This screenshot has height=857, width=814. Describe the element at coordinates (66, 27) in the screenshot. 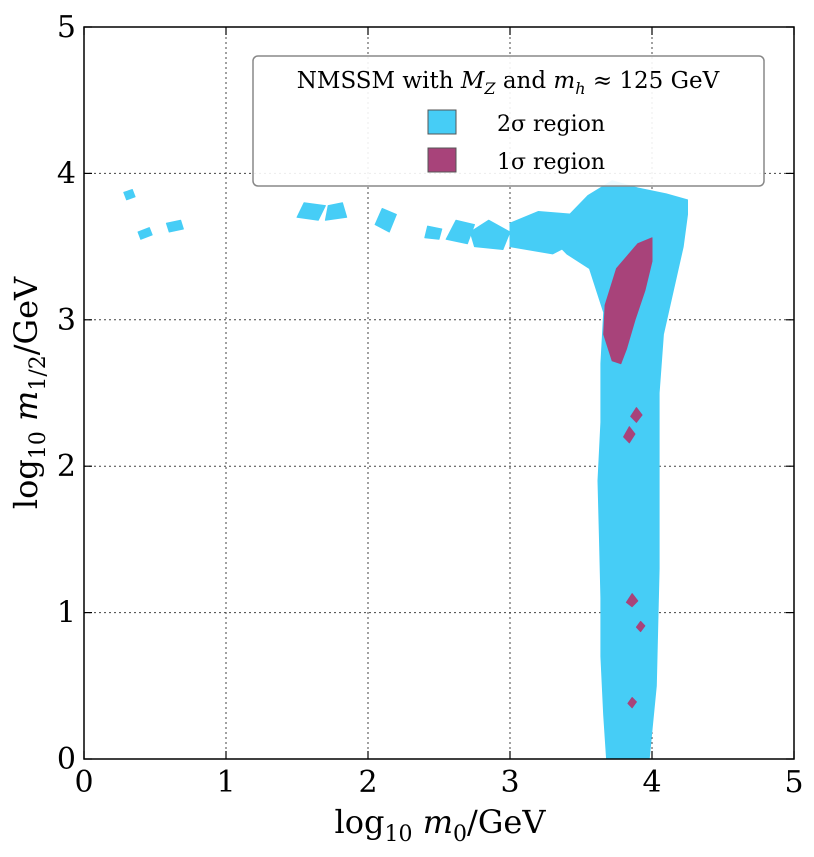

I see `y-tick-label: 5` at that location.